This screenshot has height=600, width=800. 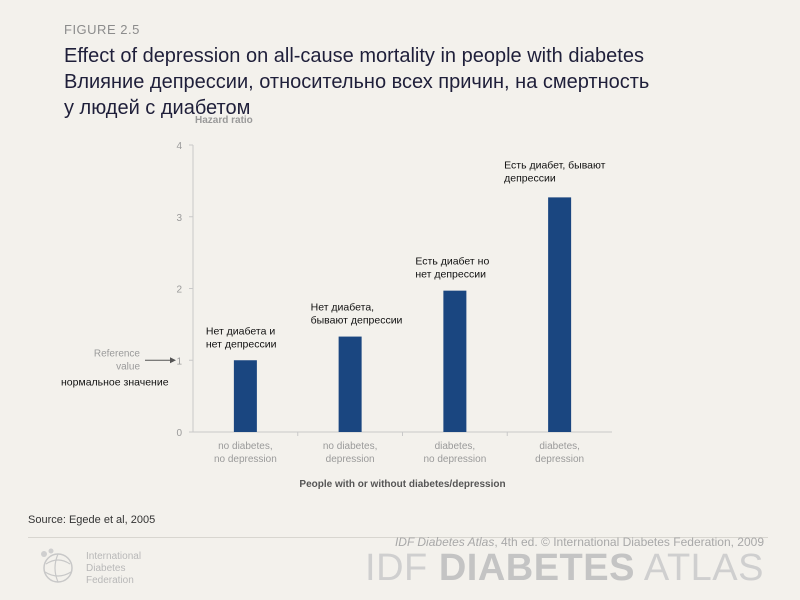 What do you see at coordinates (157, 108) in the screenshot?
I see `title-russian-line-2: у людей с диабетом` at bounding box center [157, 108].